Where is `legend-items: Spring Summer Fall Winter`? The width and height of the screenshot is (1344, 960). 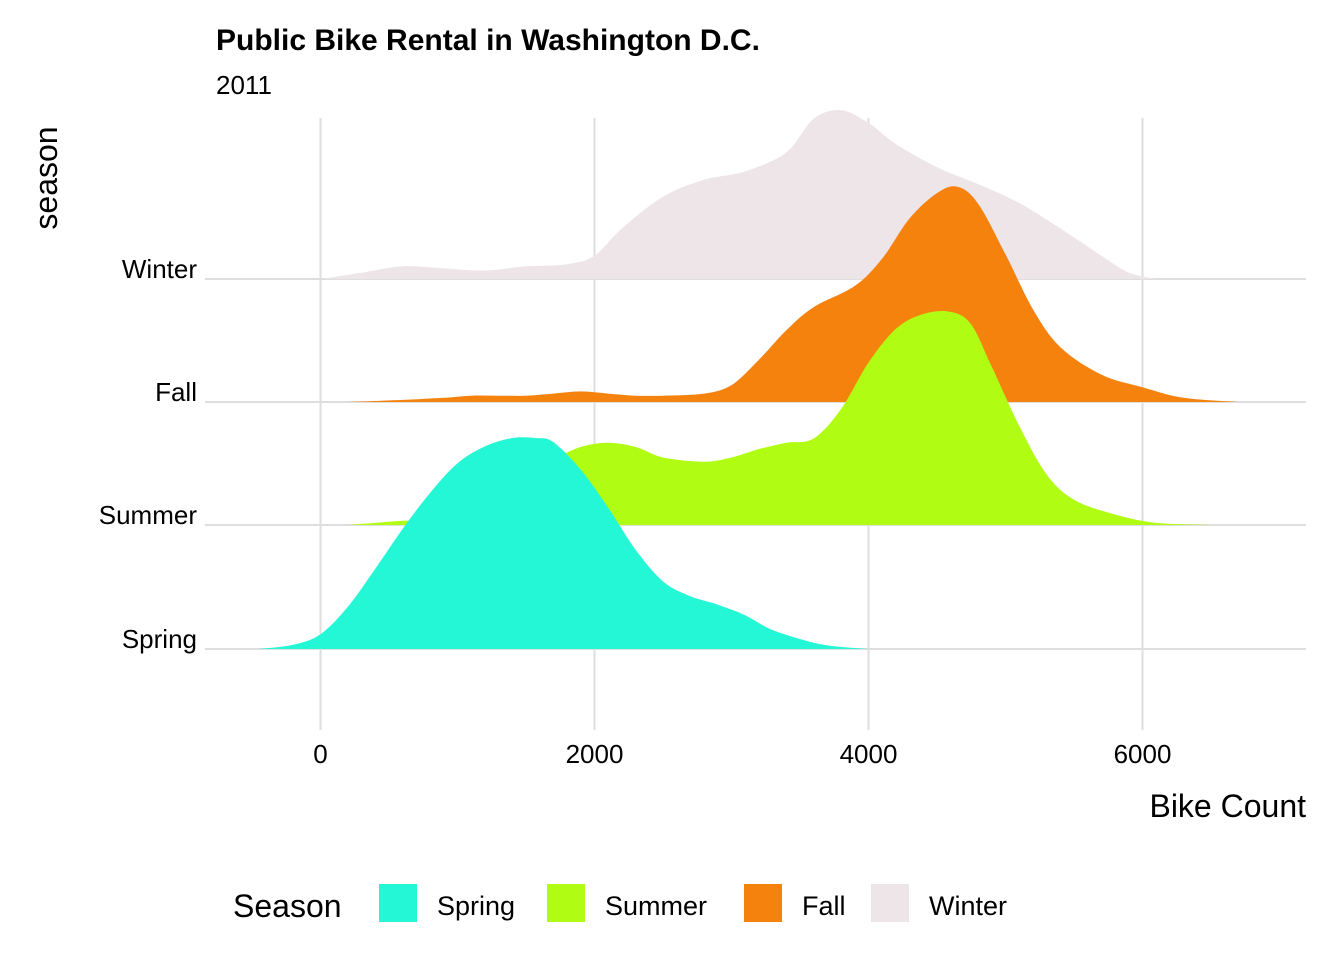
legend-items: Spring Summer Fall Winter is located at coordinates (693, 903).